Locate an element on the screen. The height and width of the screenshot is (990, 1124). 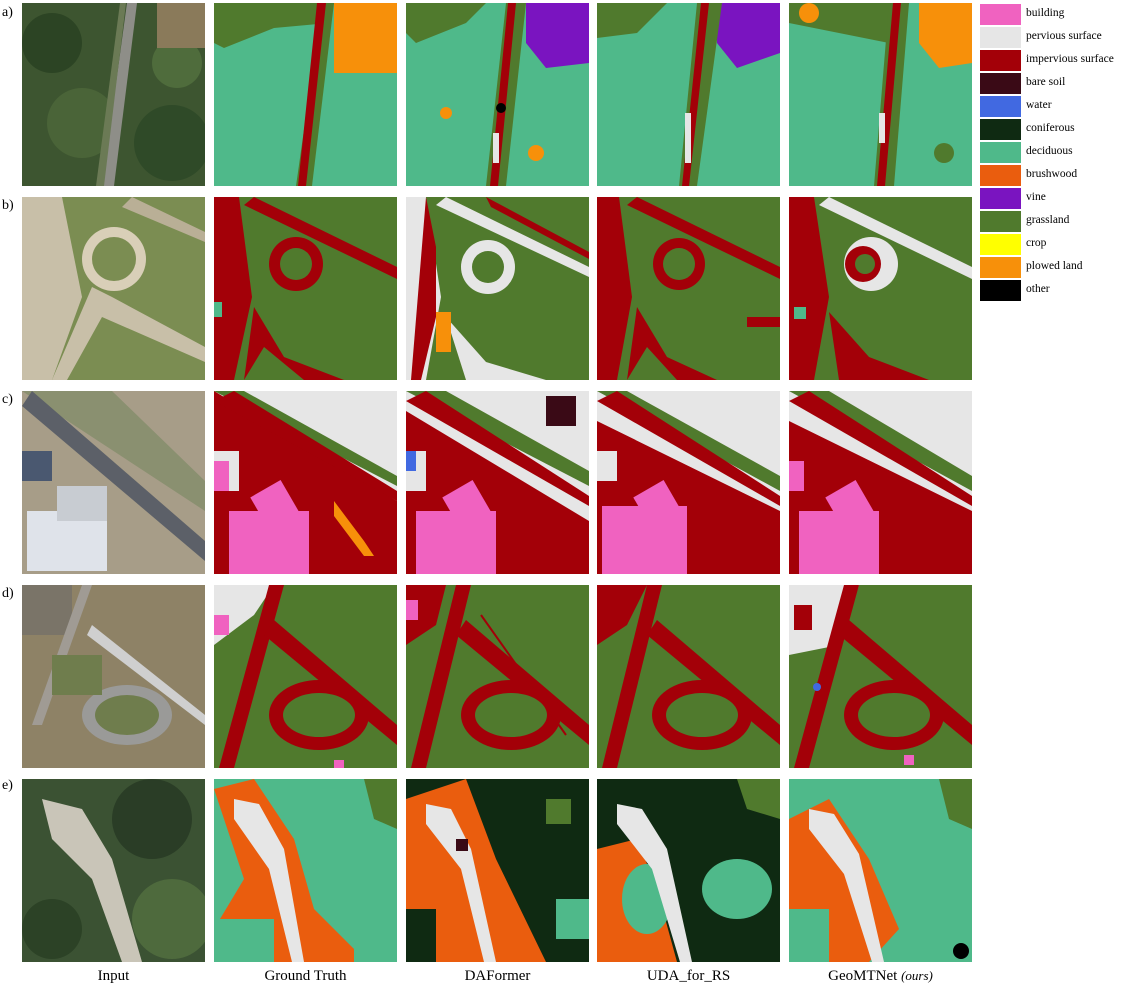
uda-for-rs-e is located at coordinates (688, 870).